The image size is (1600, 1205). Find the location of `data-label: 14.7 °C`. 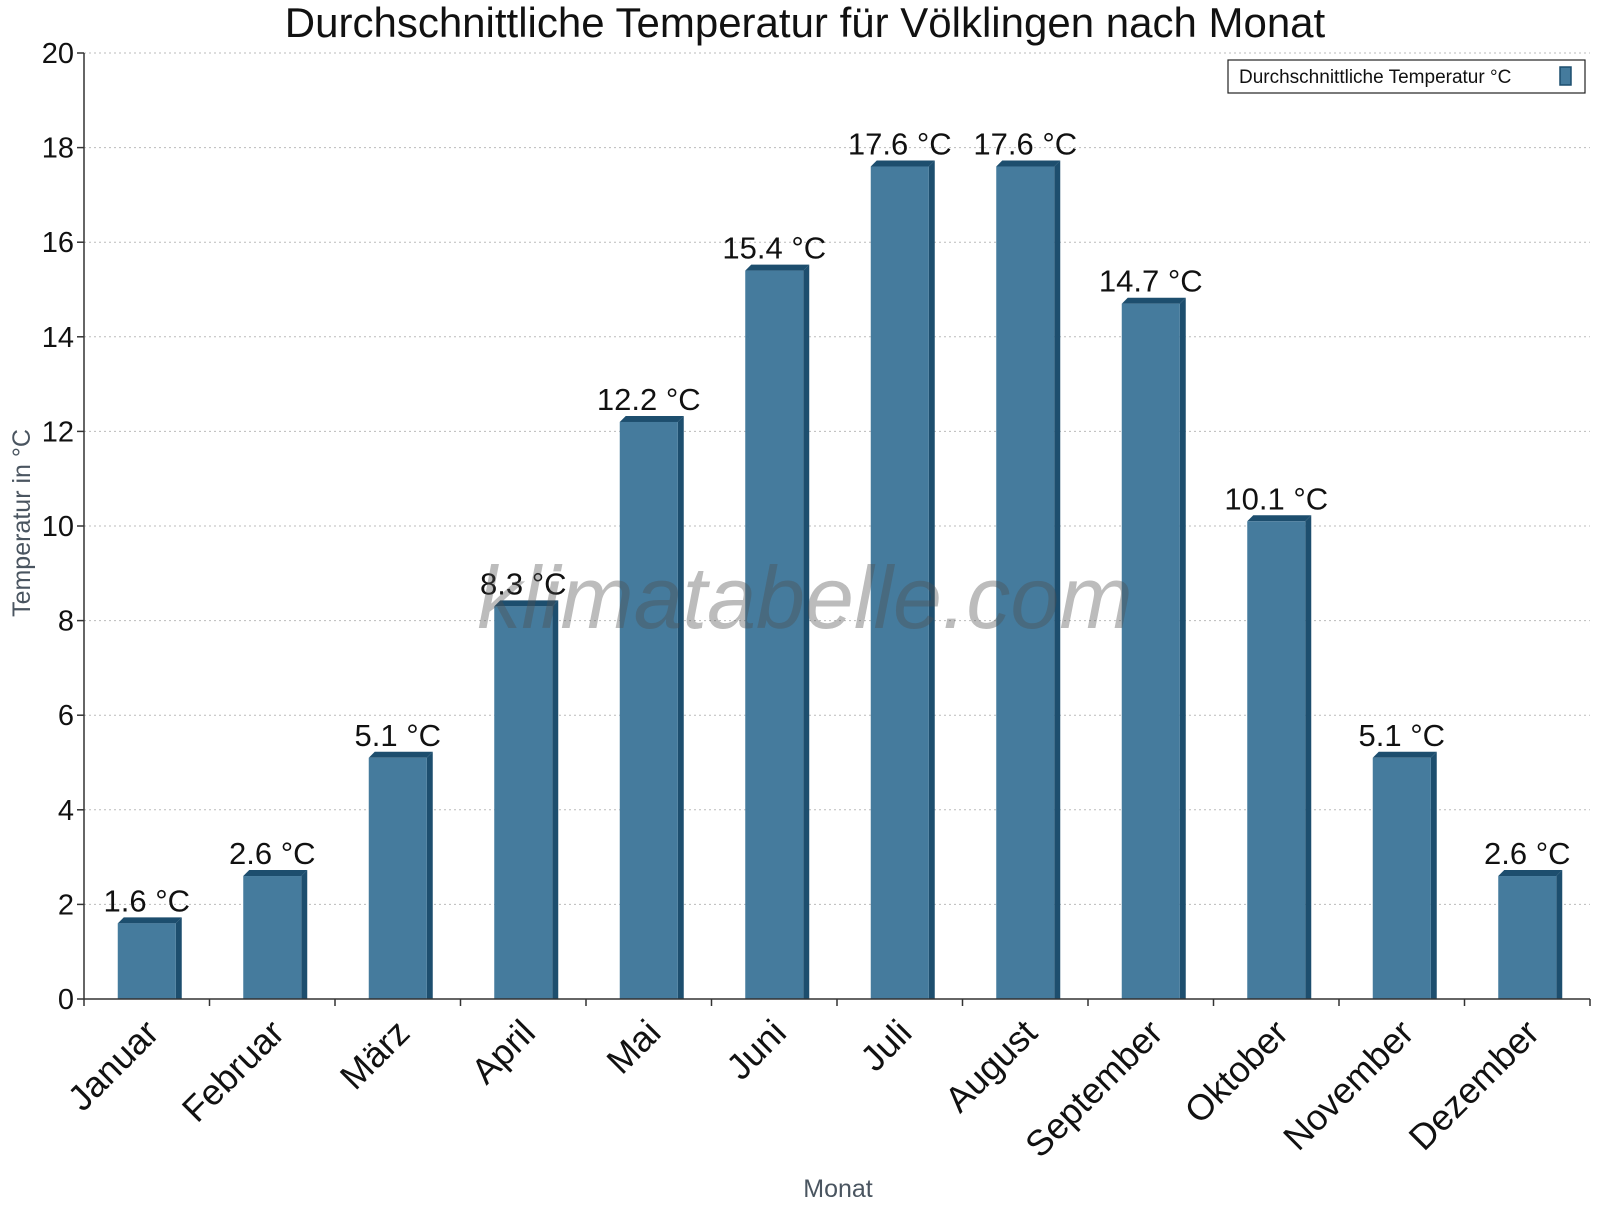

data-label: 14.7 °C is located at coordinates (1151, 281).